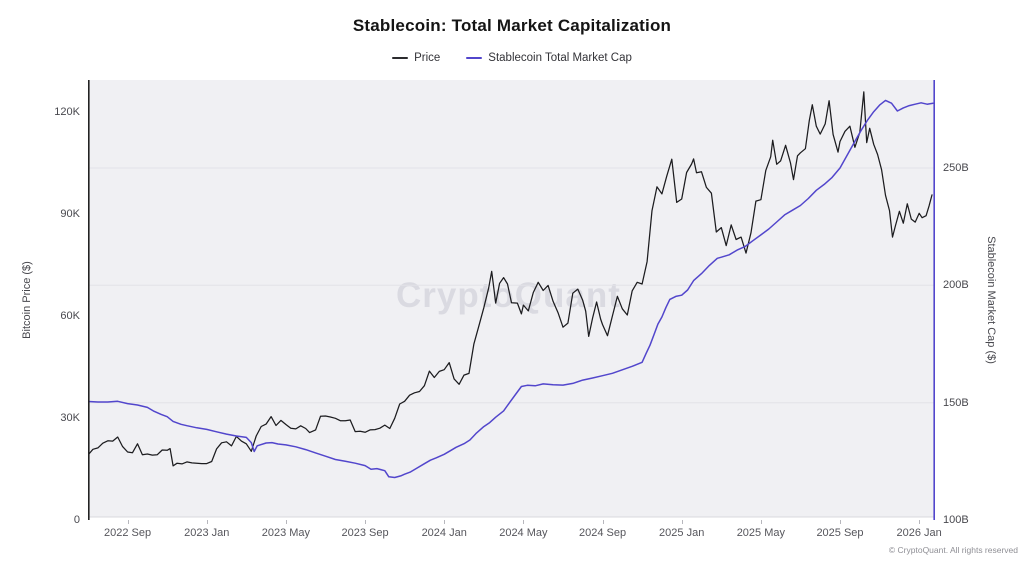 The width and height of the screenshot is (1024, 576). I want to click on legend-item-price: Price, so click(416, 58).